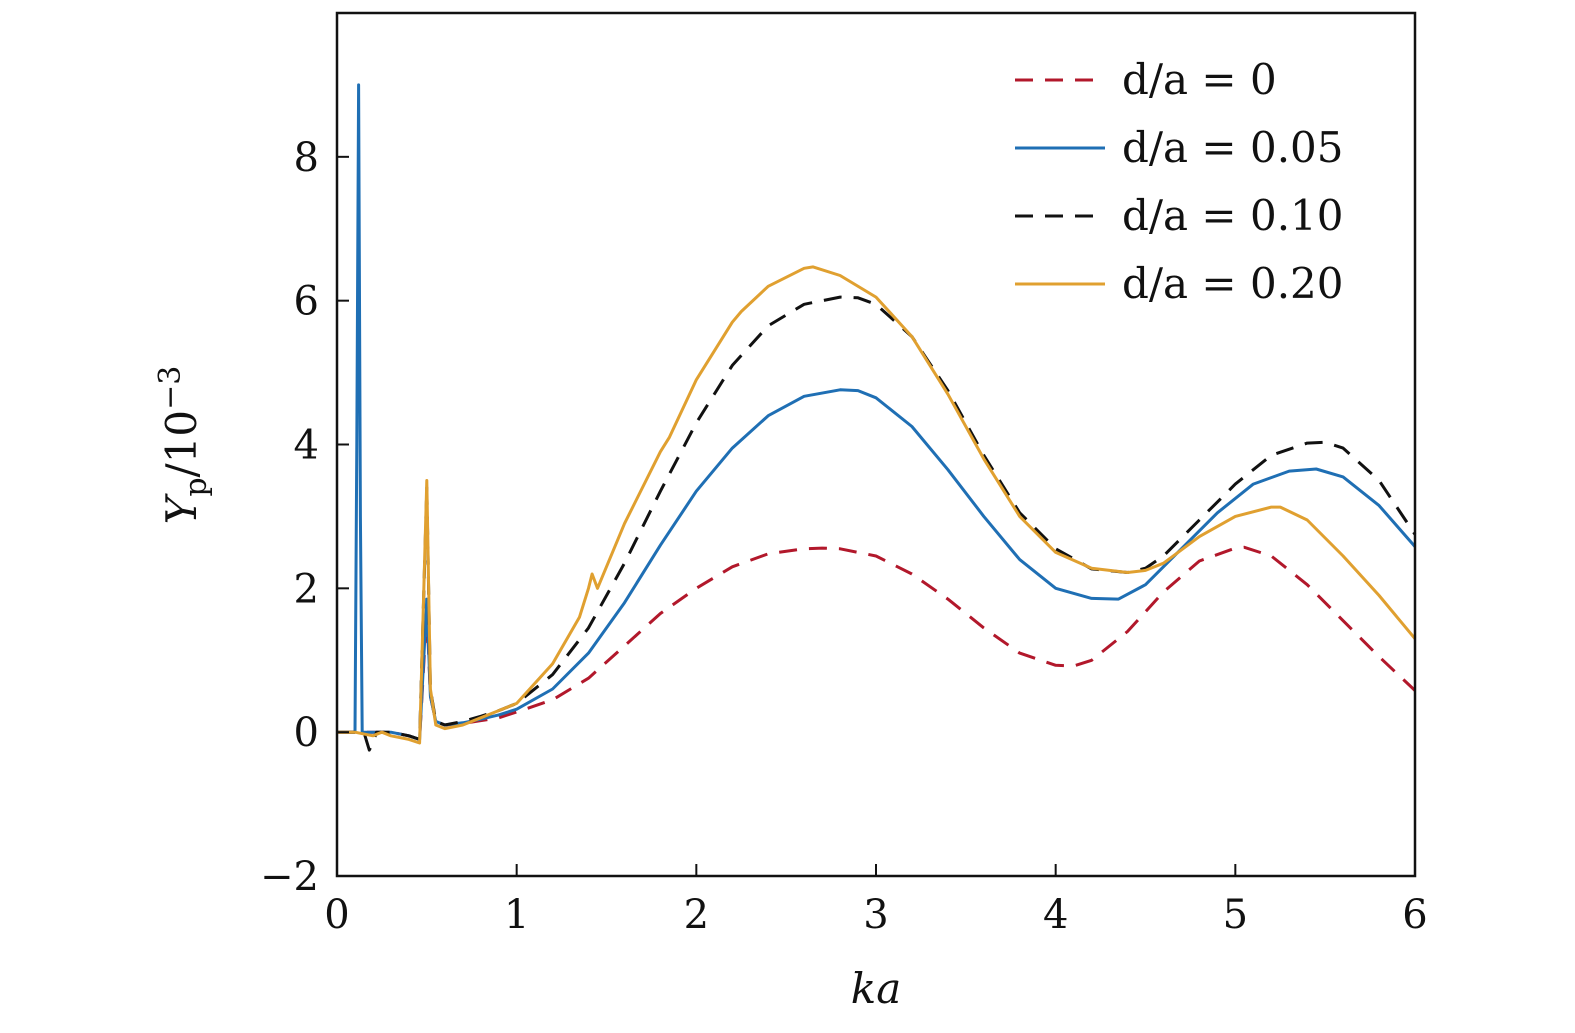  I want to click on y-tick-label: 2, so click(306, 589).